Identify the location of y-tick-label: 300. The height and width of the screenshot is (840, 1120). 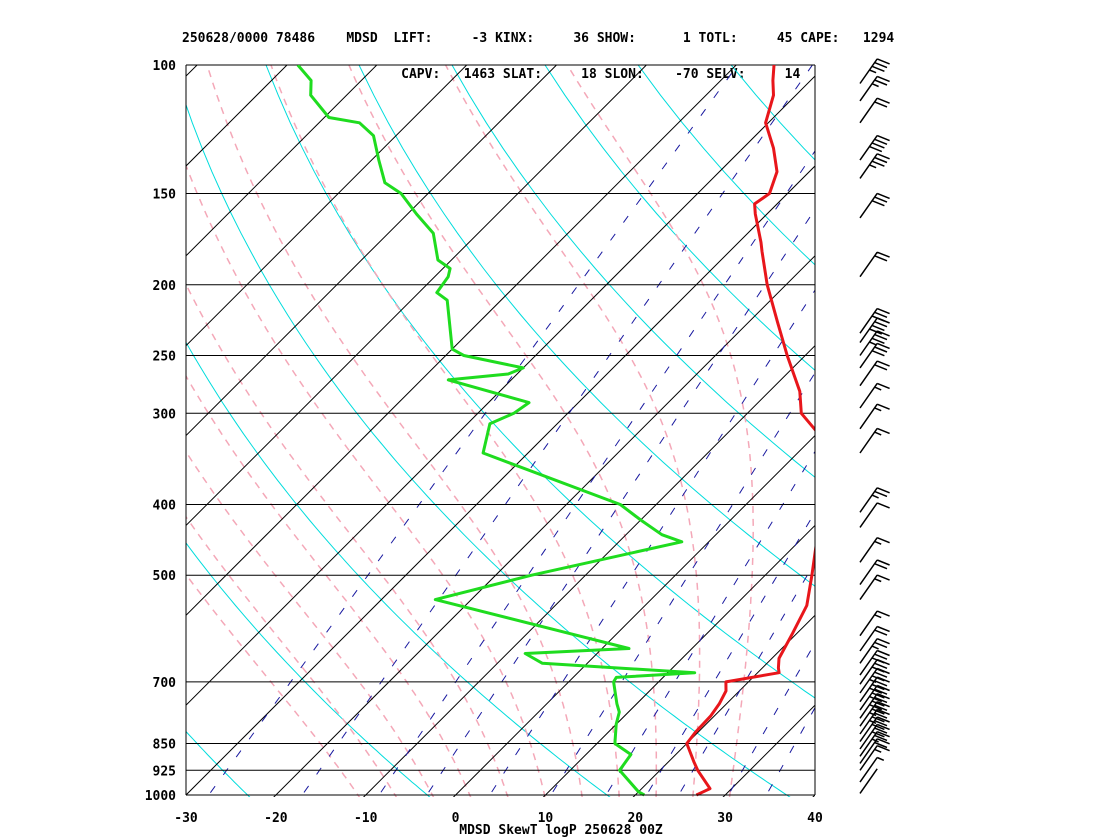
(165, 414).